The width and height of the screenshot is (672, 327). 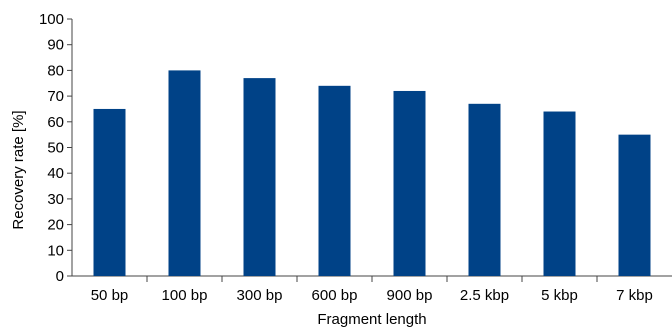 What do you see at coordinates (18, 169) in the screenshot?
I see `y-axis-title: Recovery rate [%]` at bounding box center [18, 169].